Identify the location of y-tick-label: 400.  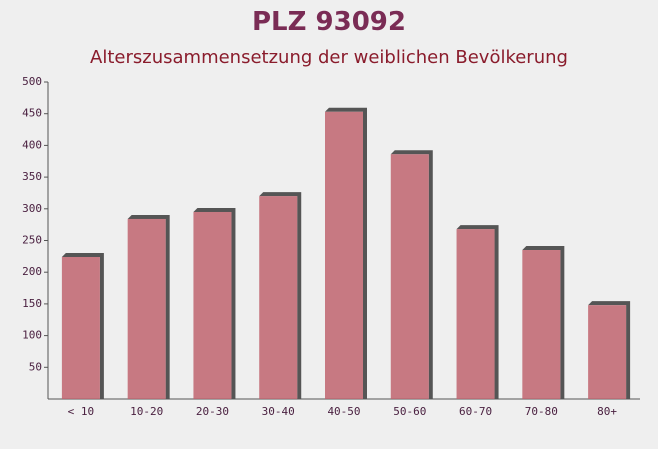
(32, 144).